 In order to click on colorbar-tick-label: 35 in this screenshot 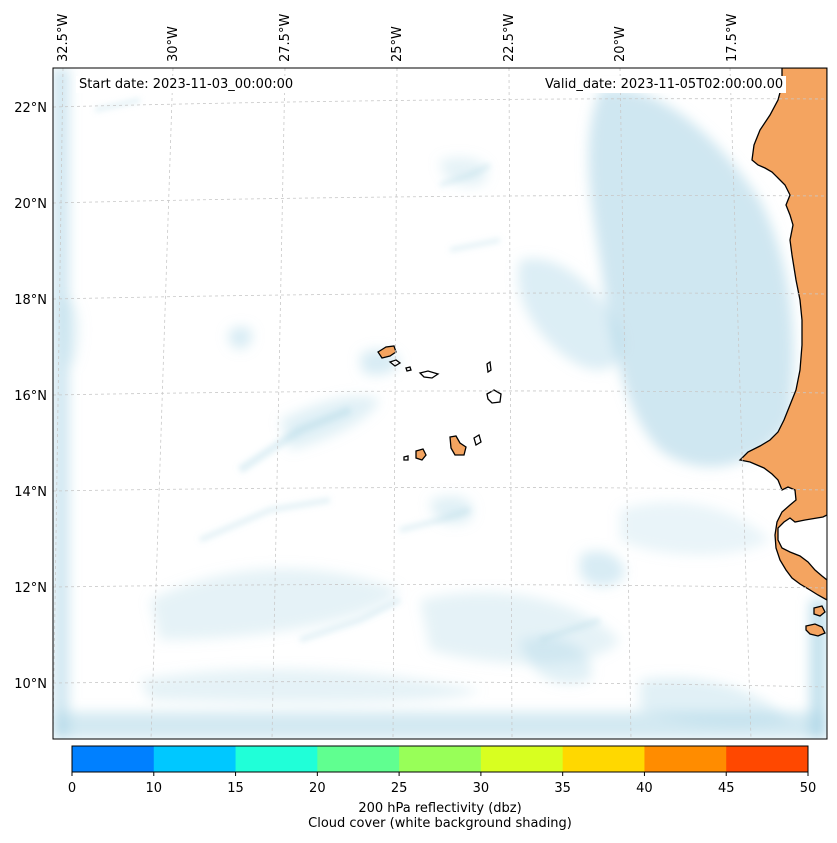, I will do `click(562, 788)`.